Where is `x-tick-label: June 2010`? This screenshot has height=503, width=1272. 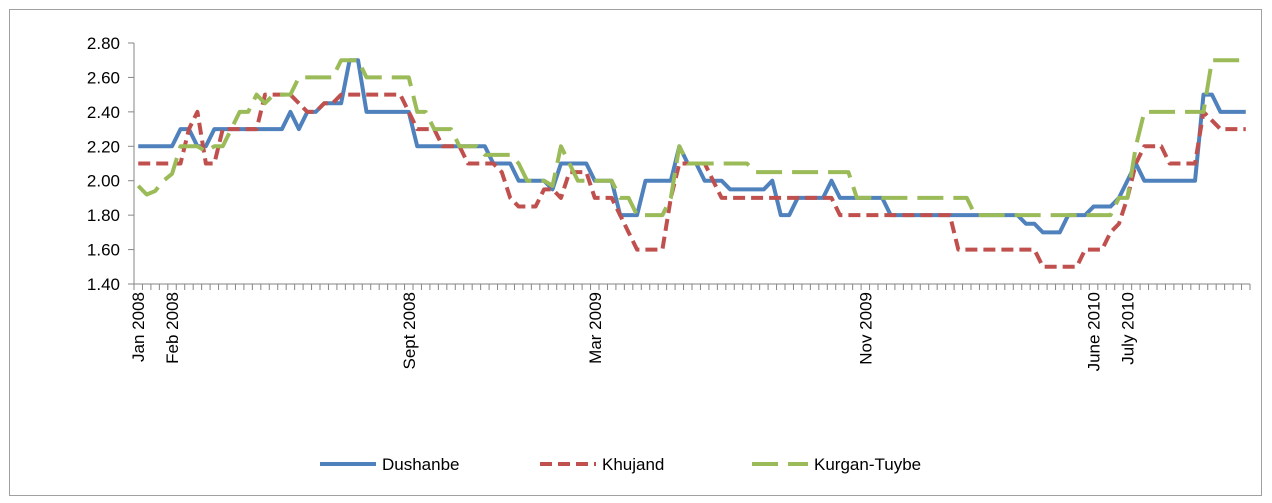 x-tick-label: June 2010 is located at coordinates (1094, 331).